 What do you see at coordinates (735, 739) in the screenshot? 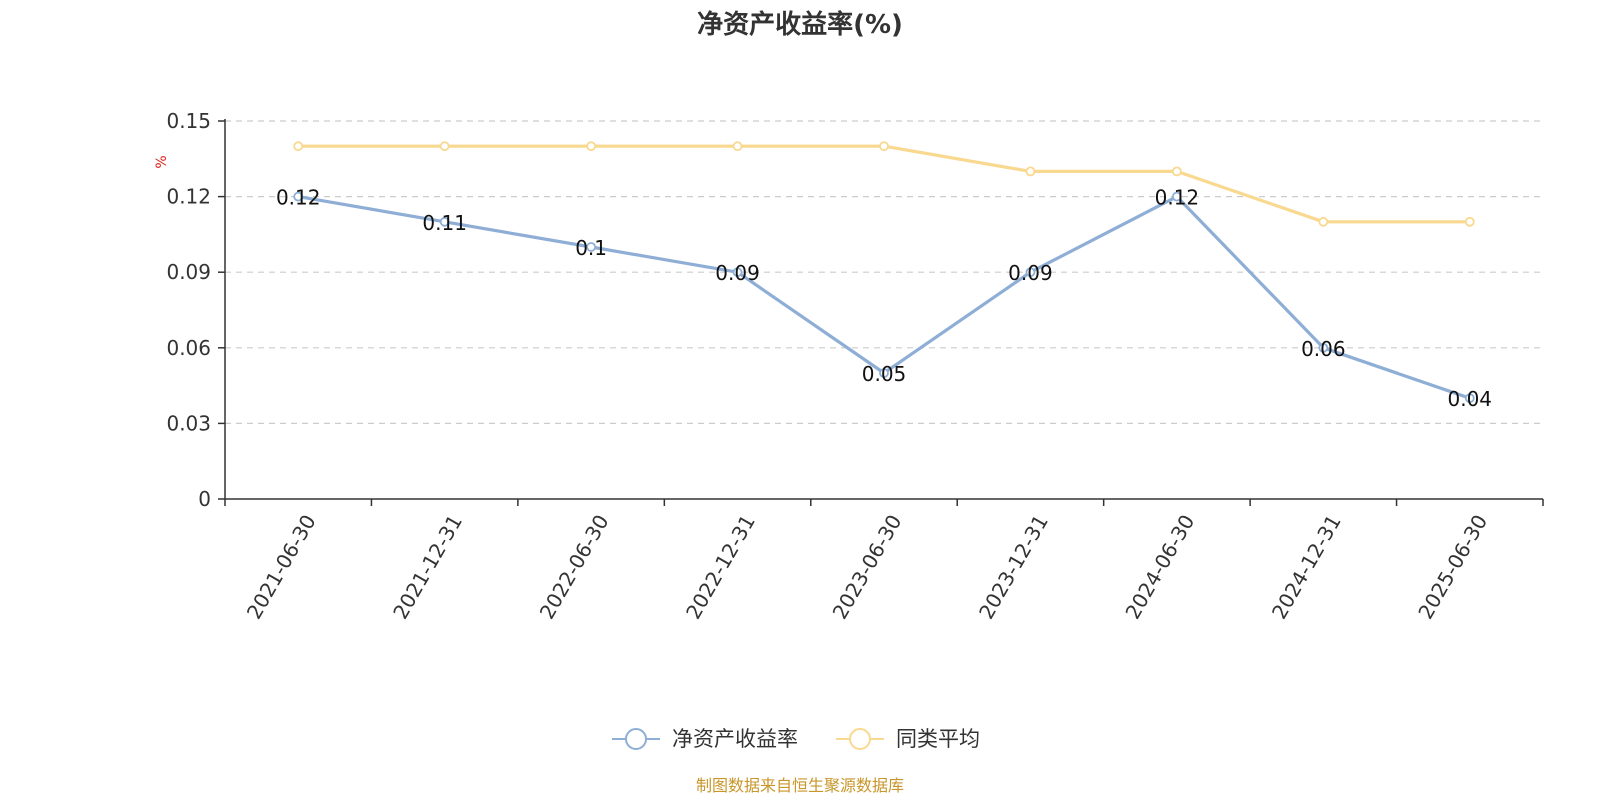
I see `legend-label-roe: 净资产收益率` at bounding box center [735, 739].